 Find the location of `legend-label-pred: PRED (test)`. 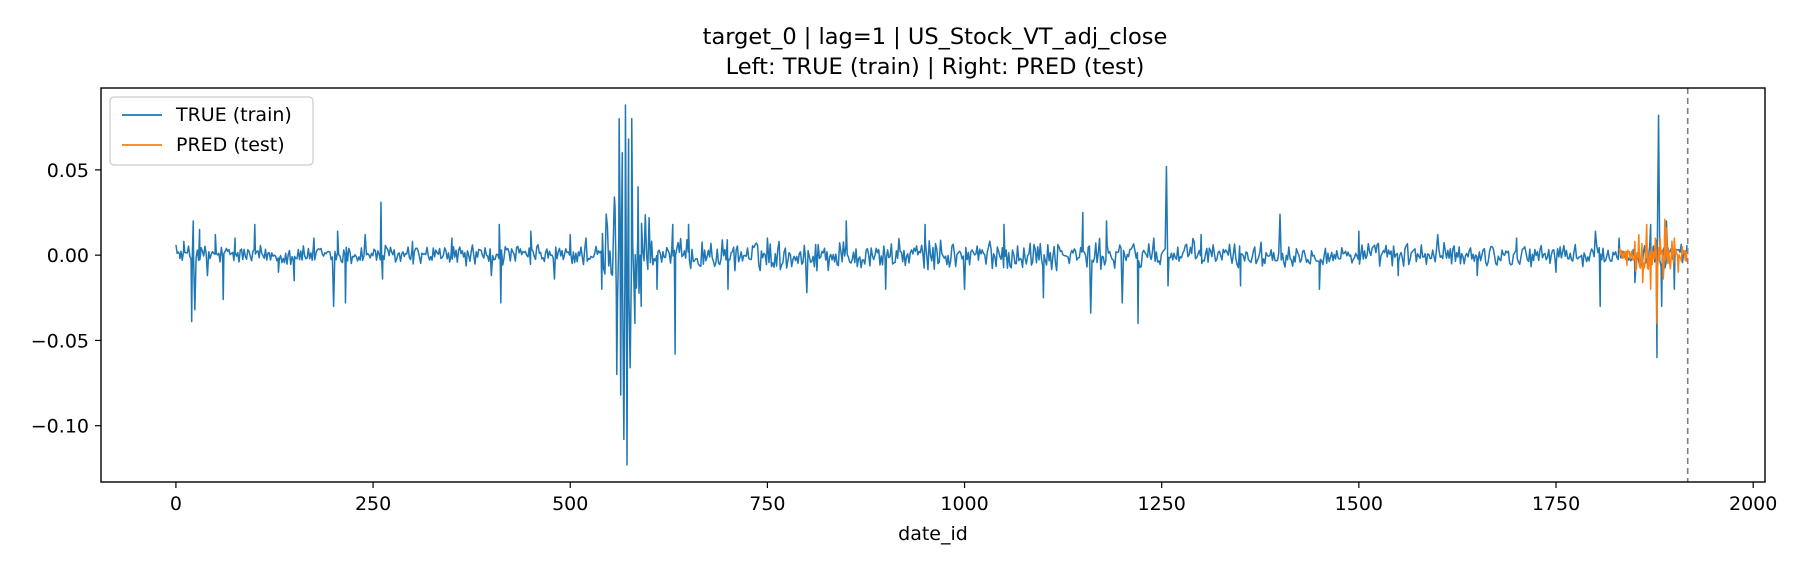

legend-label-pred: PRED (test) is located at coordinates (230, 145).